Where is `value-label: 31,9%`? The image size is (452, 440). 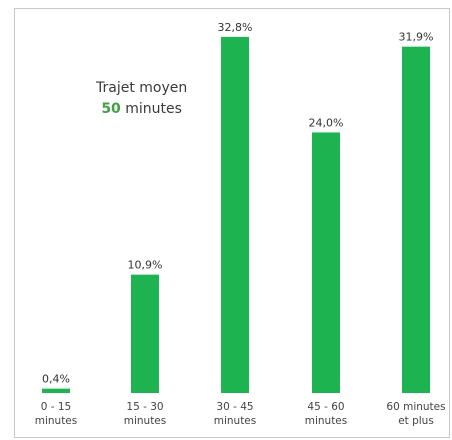
value-label: 31,9% is located at coordinates (416, 37).